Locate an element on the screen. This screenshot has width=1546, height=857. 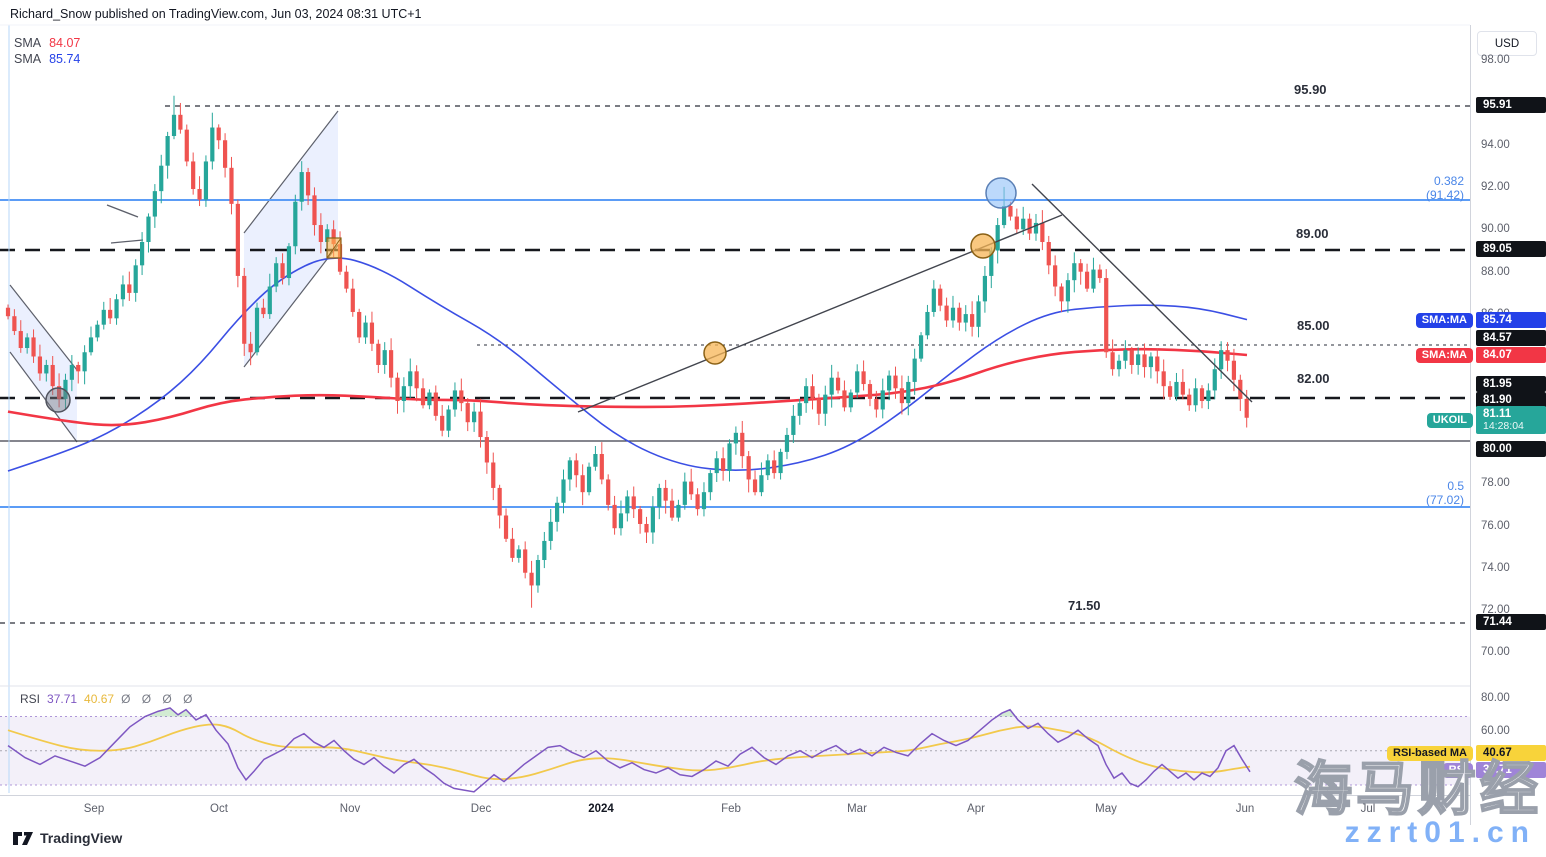
sma1-value: 84.07 is located at coordinates (65, 43).